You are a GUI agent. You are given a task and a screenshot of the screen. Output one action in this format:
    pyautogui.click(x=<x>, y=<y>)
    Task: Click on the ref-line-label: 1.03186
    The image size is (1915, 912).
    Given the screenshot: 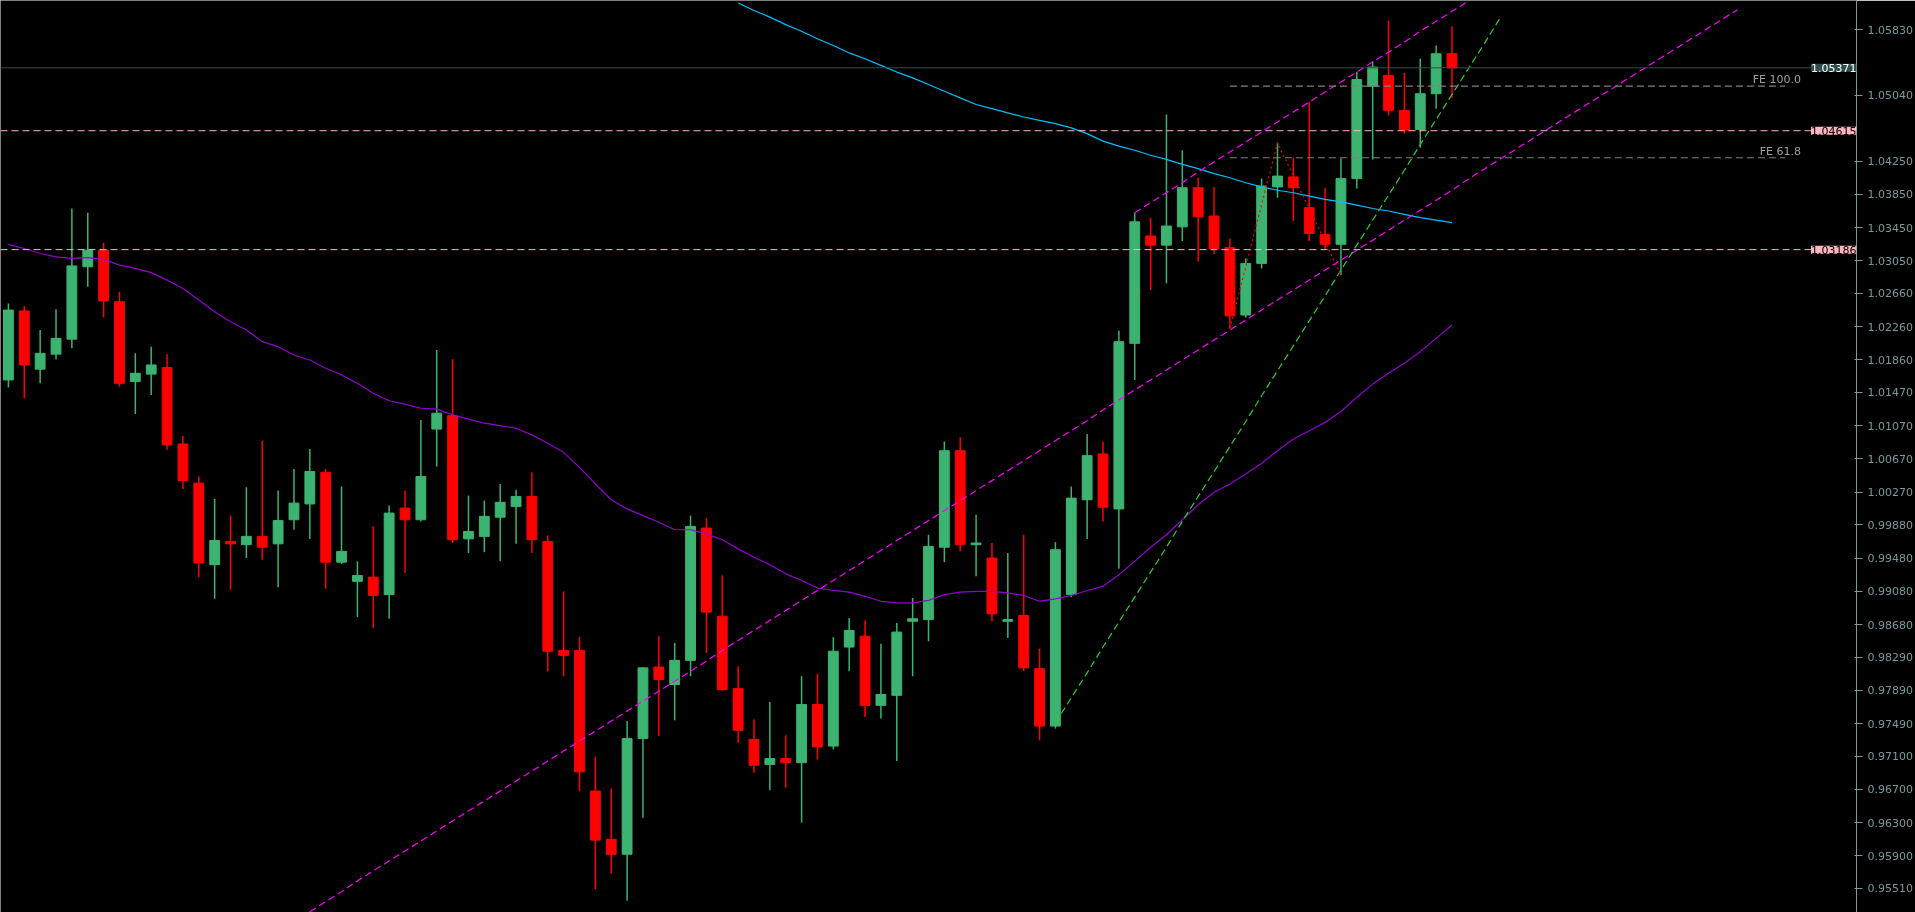 What is the action you would take?
    pyautogui.click(x=1834, y=250)
    